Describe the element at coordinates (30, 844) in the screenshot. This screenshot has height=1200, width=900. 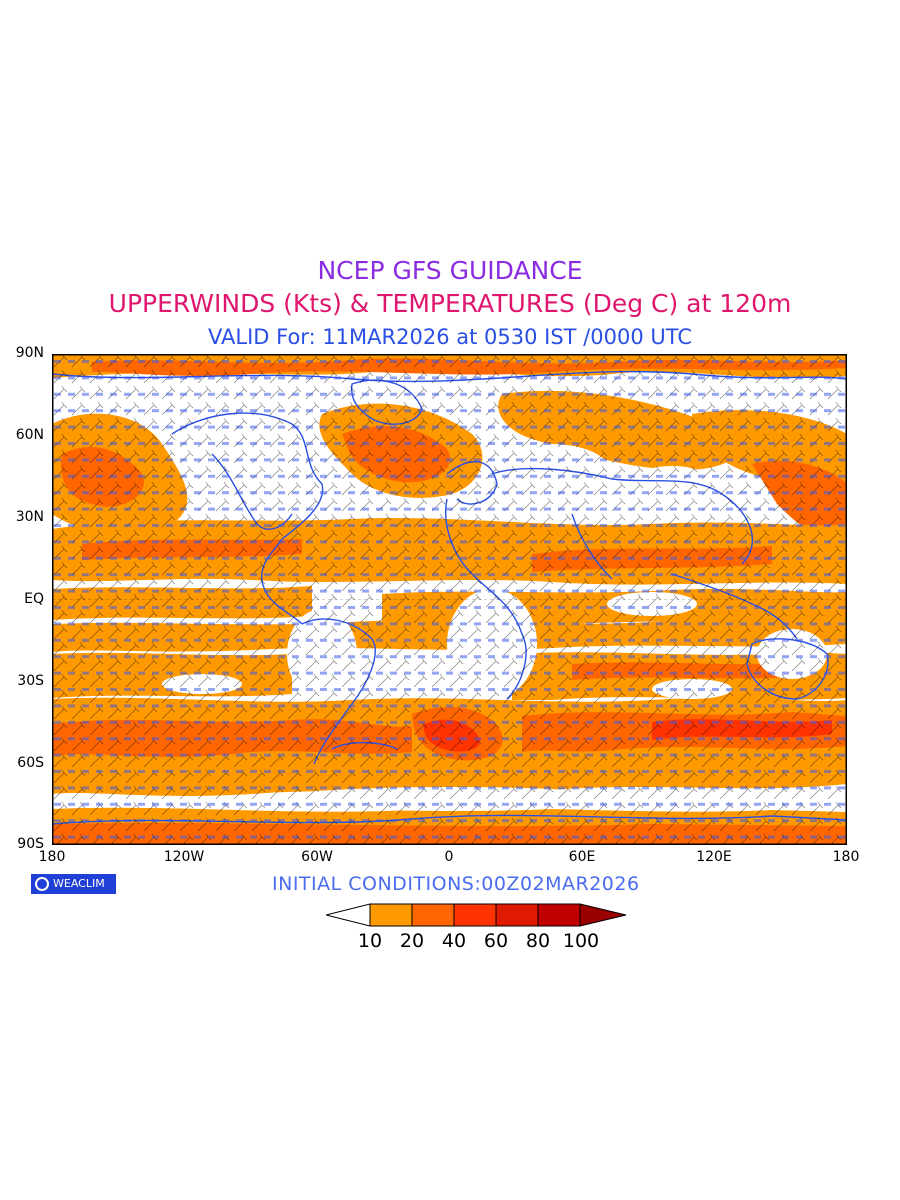
I see `lat-label-90s: 90S` at that location.